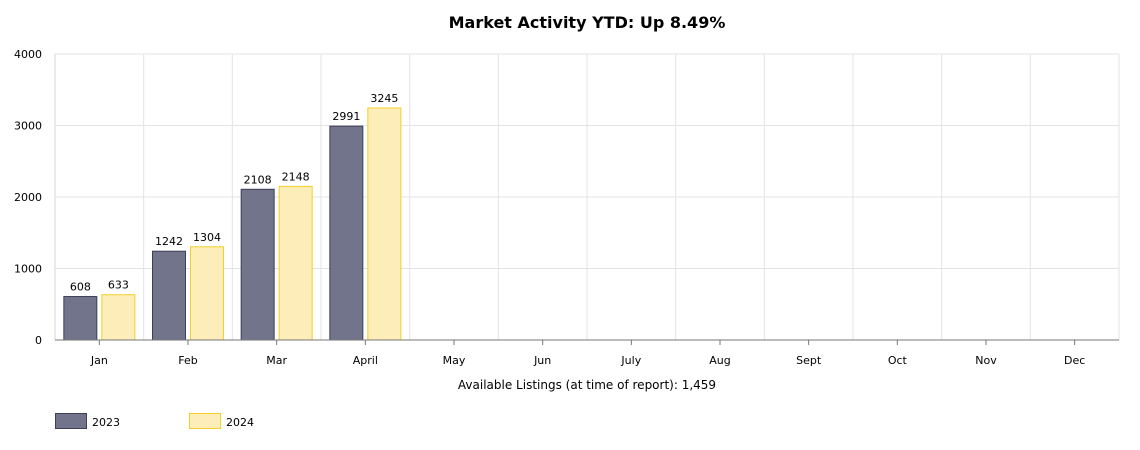 Image resolution: width=1140 pixels, height=450 pixels. What do you see at coordinates (898, 360) in the screenshot?
I see `x-tick-label: Oct` at bounding box center [898, 360].